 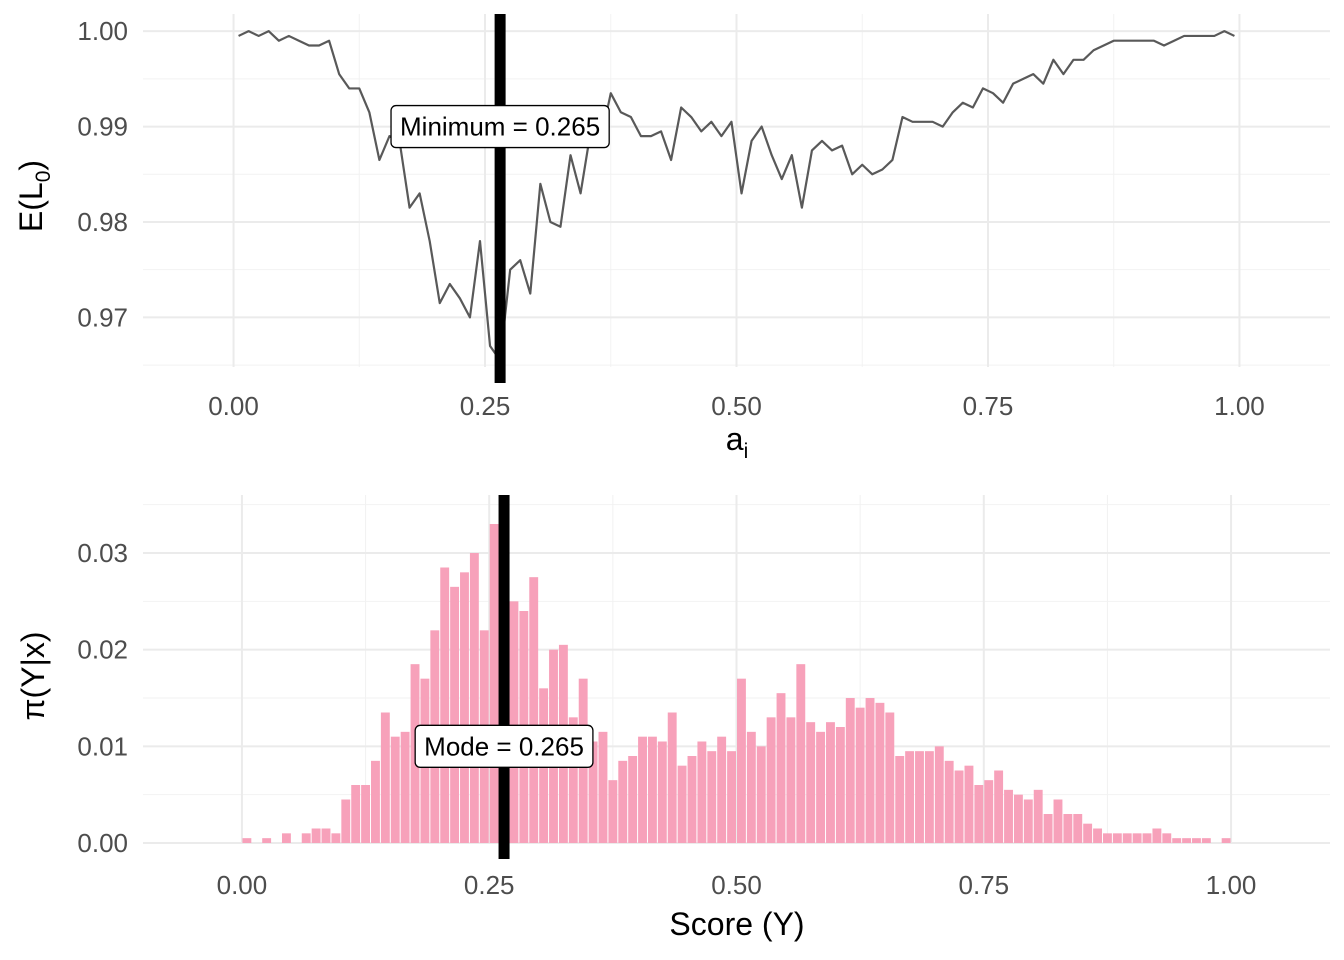 I want to click on top-x-tick-label: 0.00, so click(x=233, y=406).